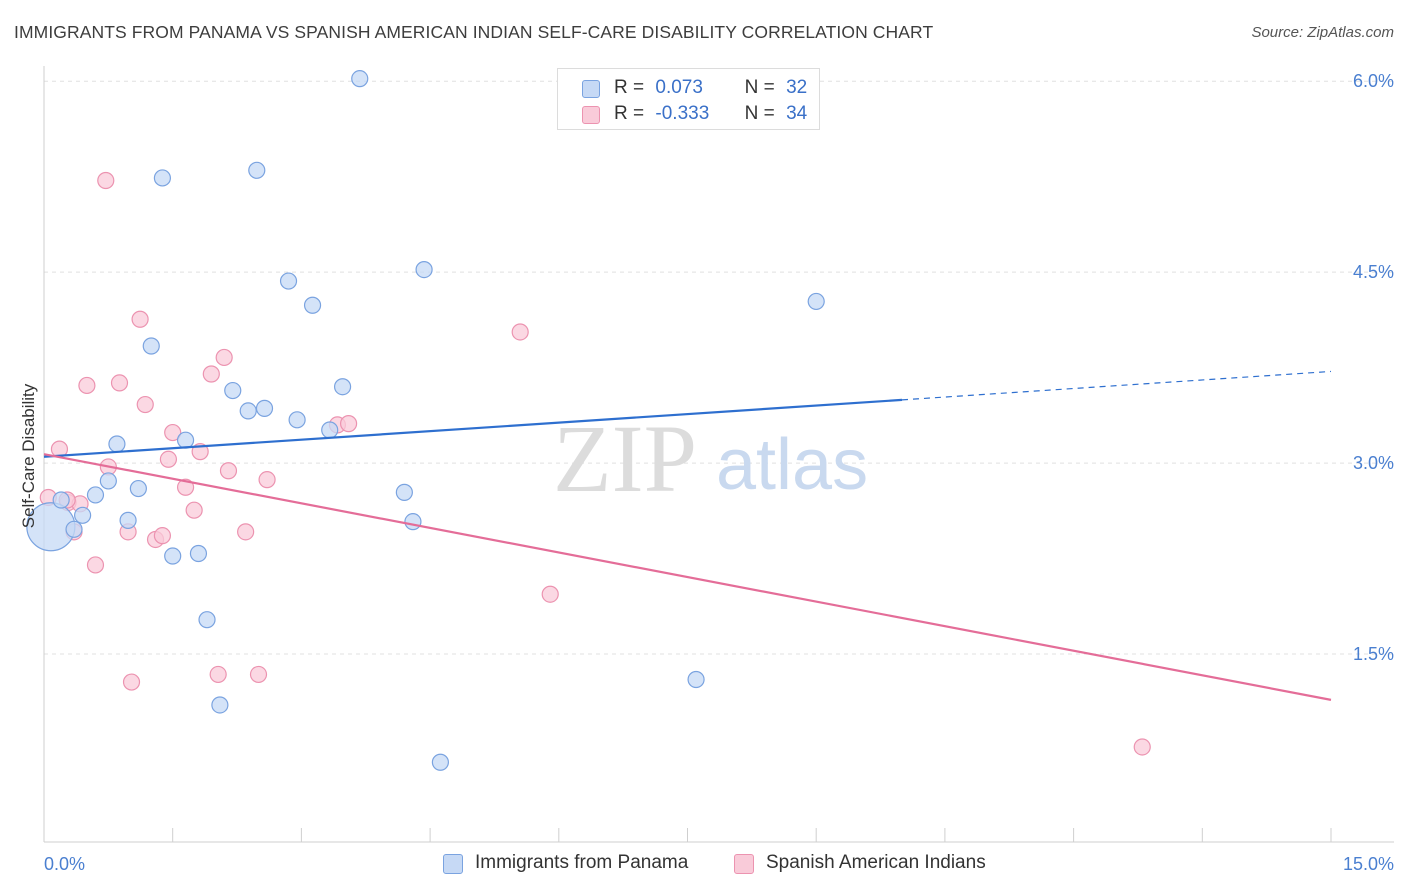  Describe the element at coordinates (876, 862) in the screenshot. I see `bottom-legend-label: Spanish American Indians` at that location.